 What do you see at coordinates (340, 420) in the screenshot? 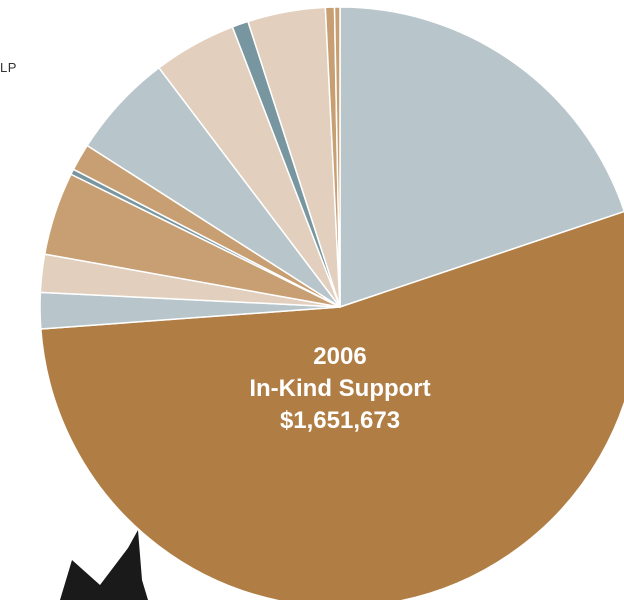
I see `center-label-total: $1,651,673` at bounding box center [340, 420].